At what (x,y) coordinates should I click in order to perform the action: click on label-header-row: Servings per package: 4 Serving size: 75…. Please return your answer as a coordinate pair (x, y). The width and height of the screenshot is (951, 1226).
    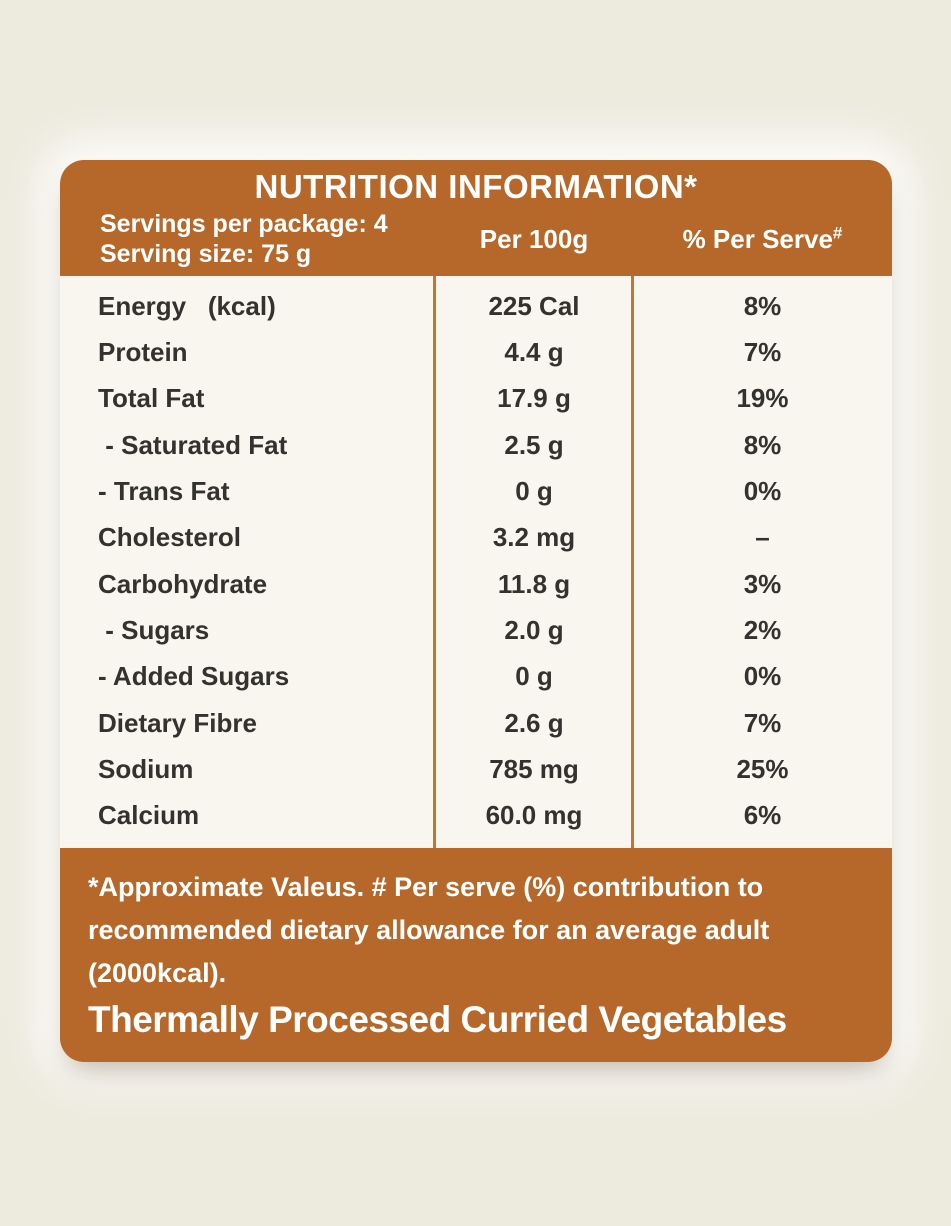
    Looking at the image, I should click on (476, 239).